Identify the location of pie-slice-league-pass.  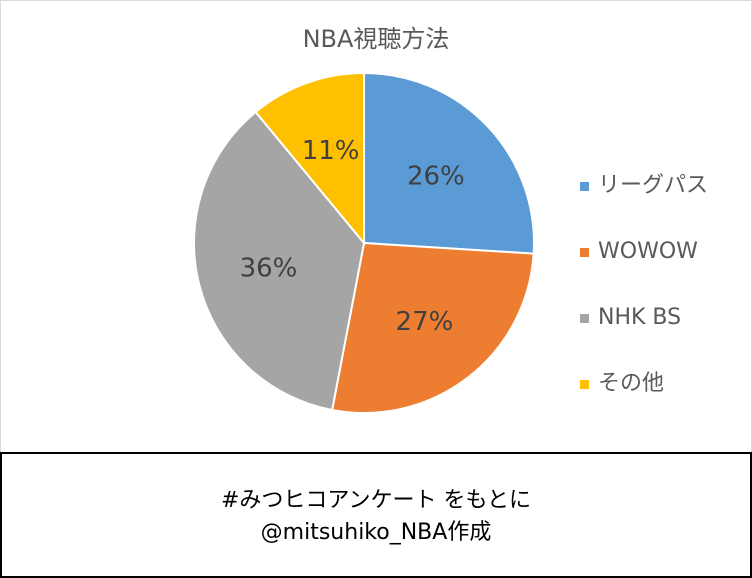
(449, 163).